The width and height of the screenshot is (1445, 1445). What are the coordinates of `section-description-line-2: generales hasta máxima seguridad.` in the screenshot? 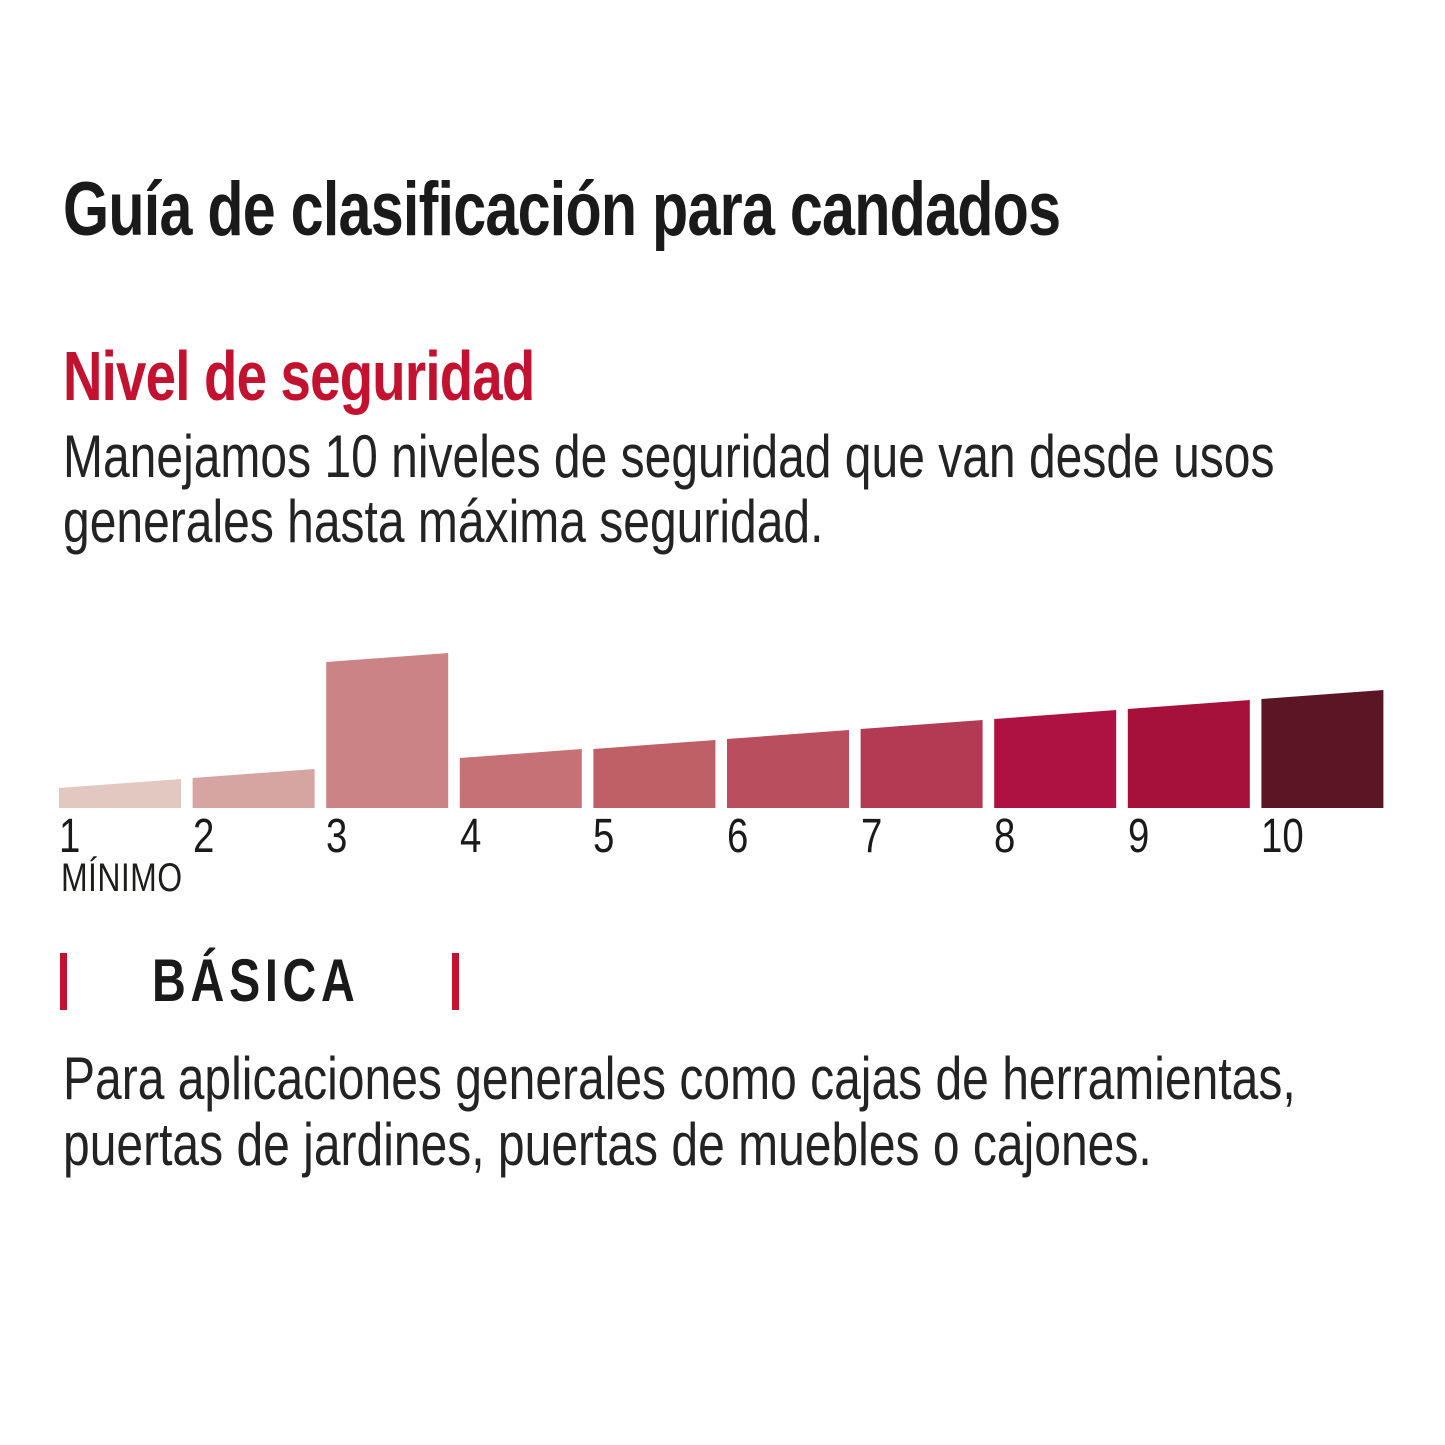 It's located at (443, 521).